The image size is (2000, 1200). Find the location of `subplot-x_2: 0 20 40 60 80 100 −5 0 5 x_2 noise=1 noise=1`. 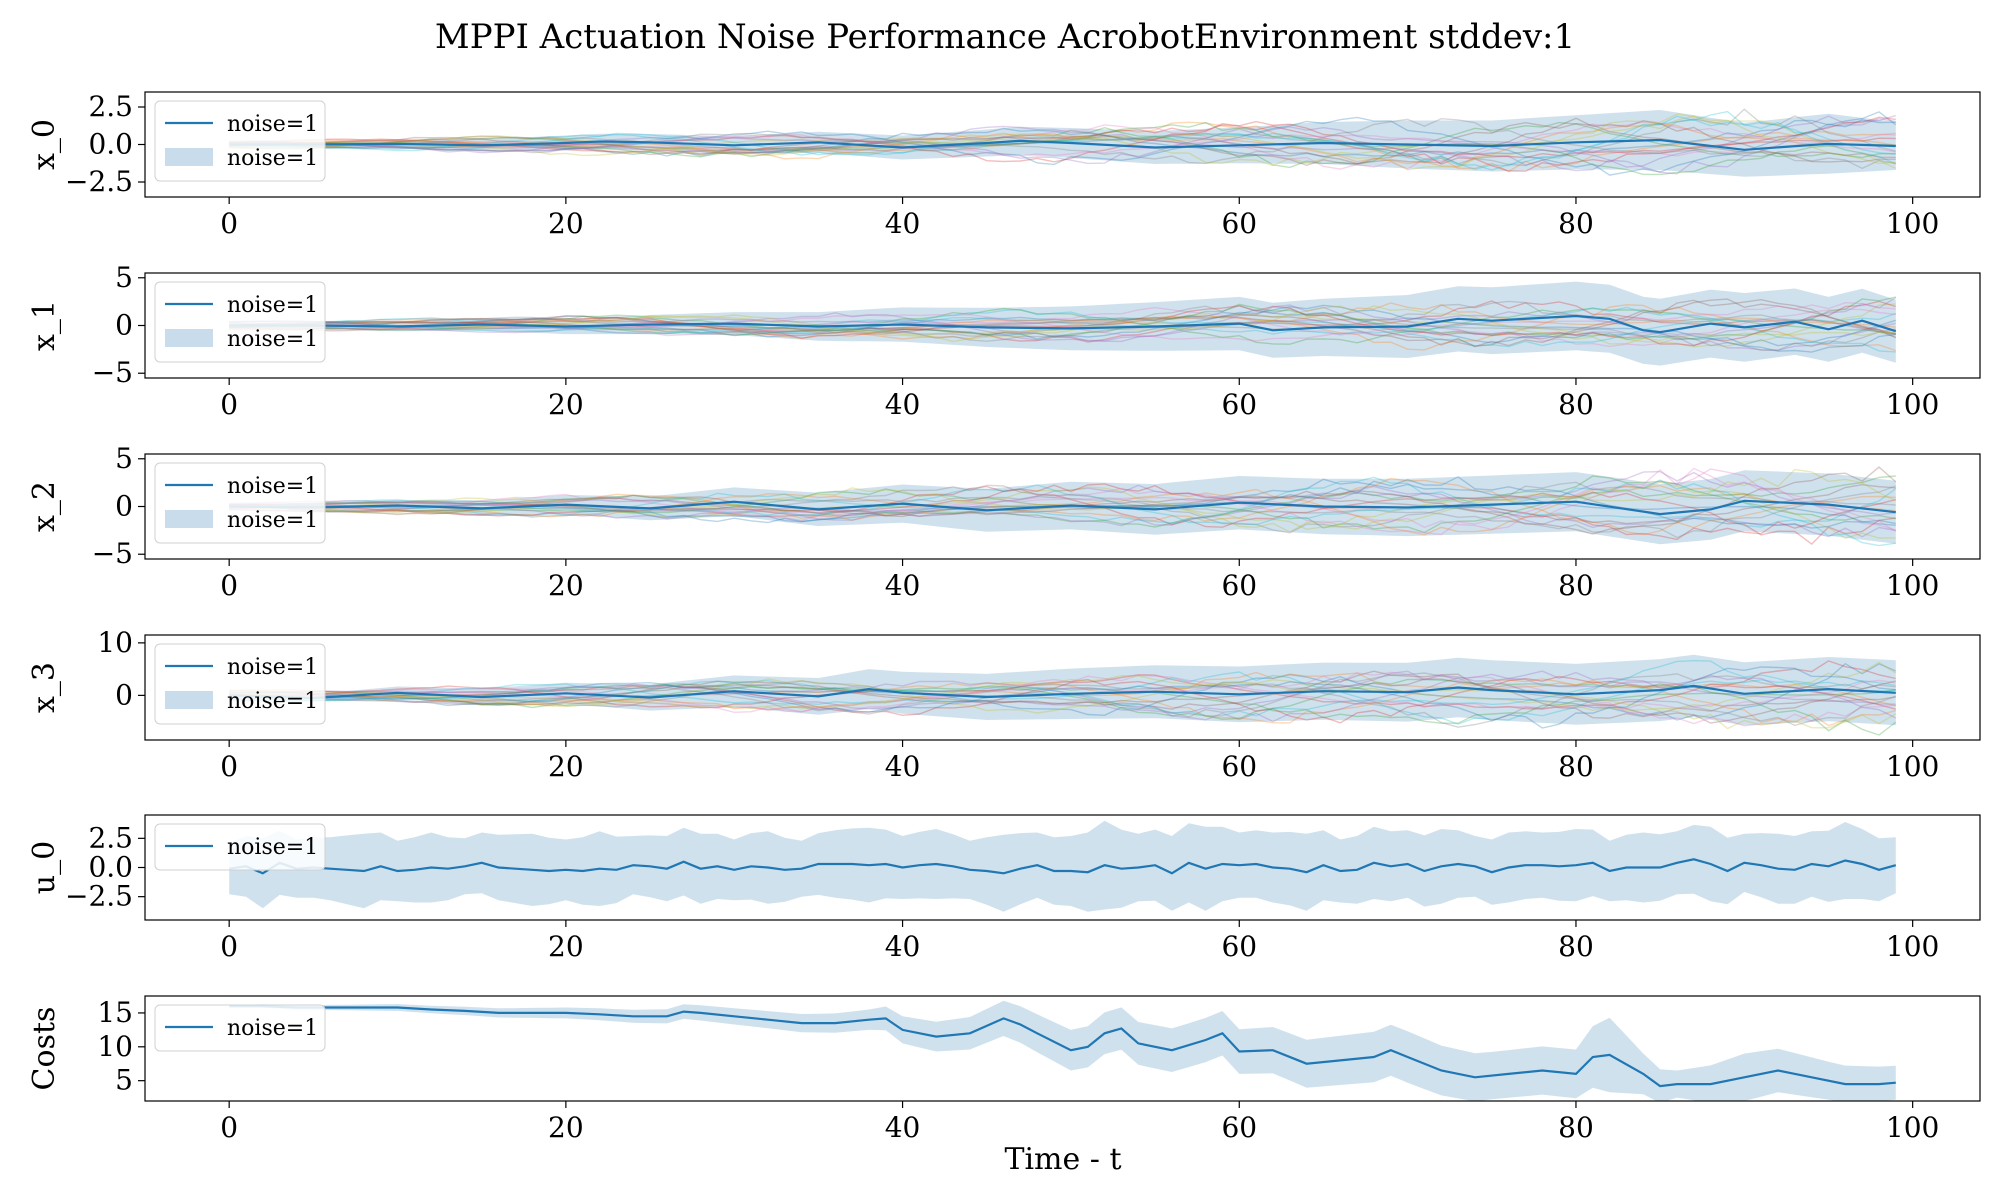

subplot-x_2: 0 20 40 60 80 100 −5 0 5 x_2 noise=1 noise=1 is located at coordinates (1004, 522).